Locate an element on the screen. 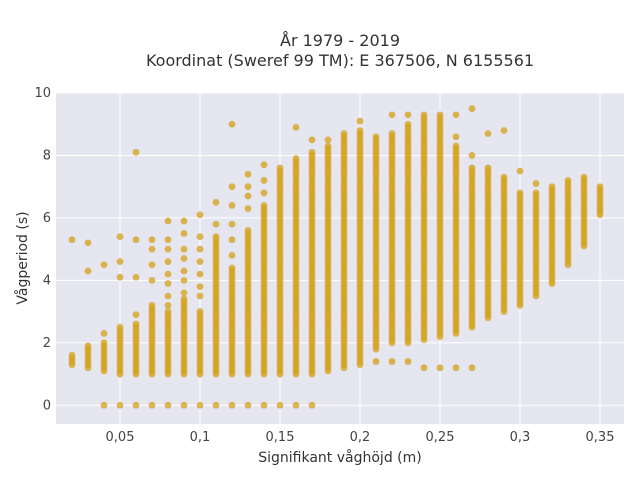 The width and height of the screenshot is (640, 480). x-tick-label: 0,05 is located at coordinates (120, 437).